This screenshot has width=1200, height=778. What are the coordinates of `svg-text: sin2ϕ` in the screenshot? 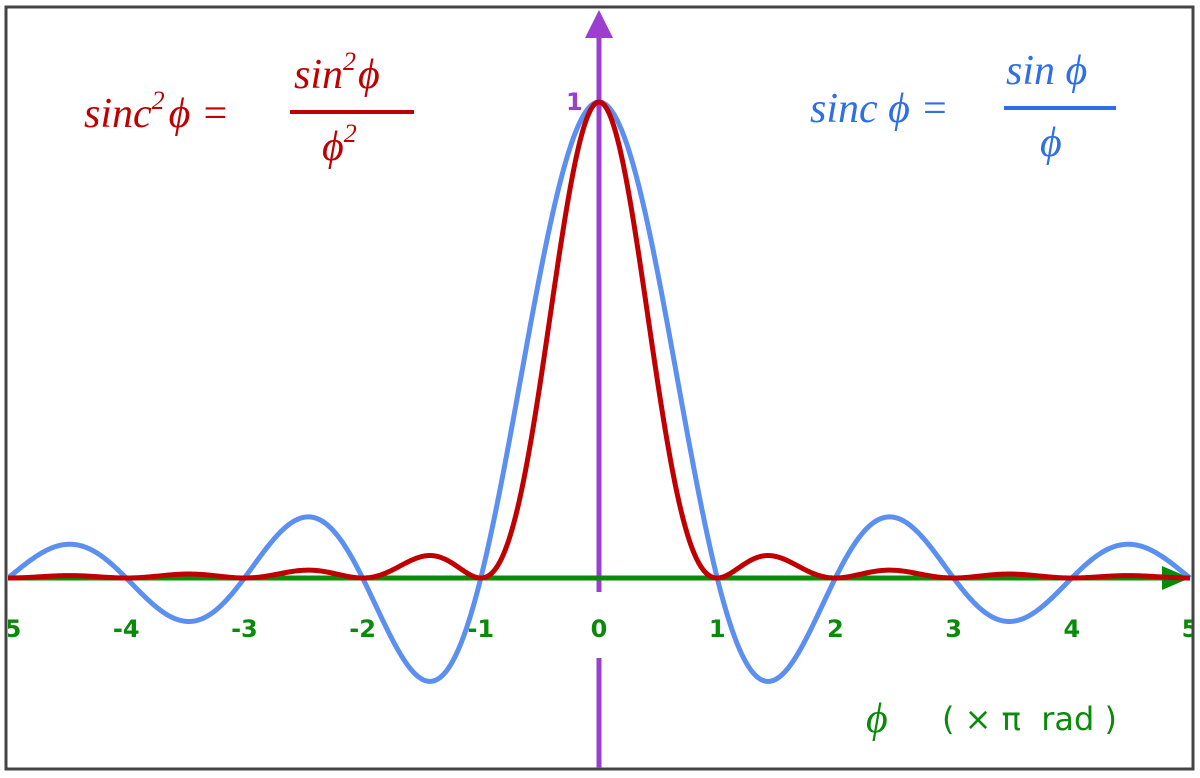 It's located at (337, 72).